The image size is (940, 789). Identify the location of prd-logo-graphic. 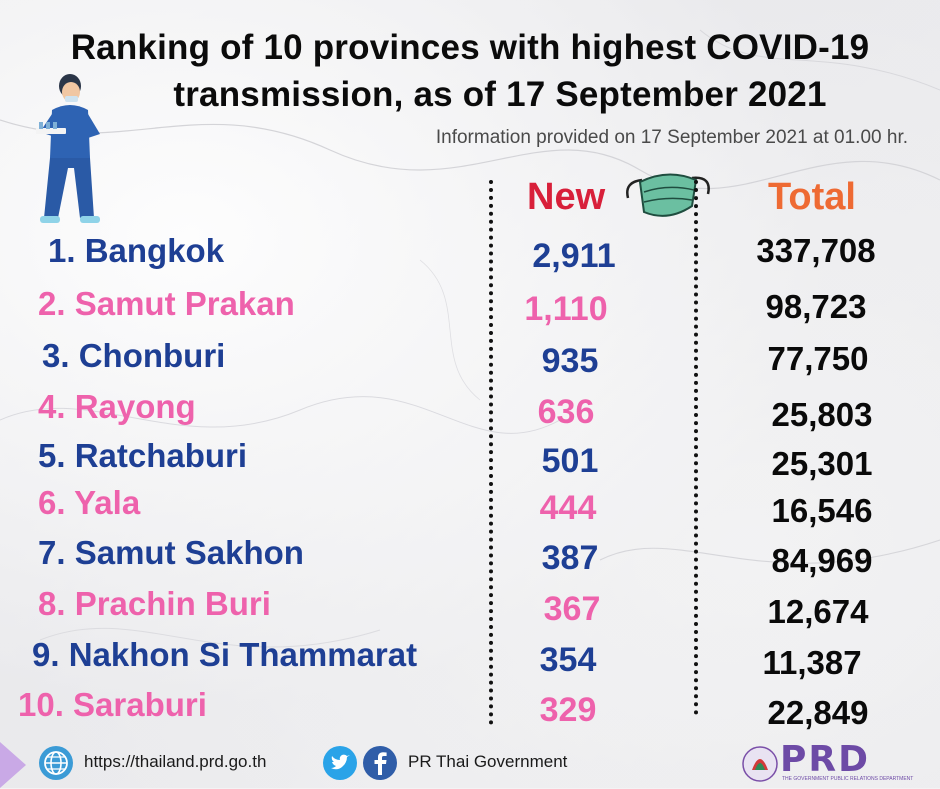
(760, 764).